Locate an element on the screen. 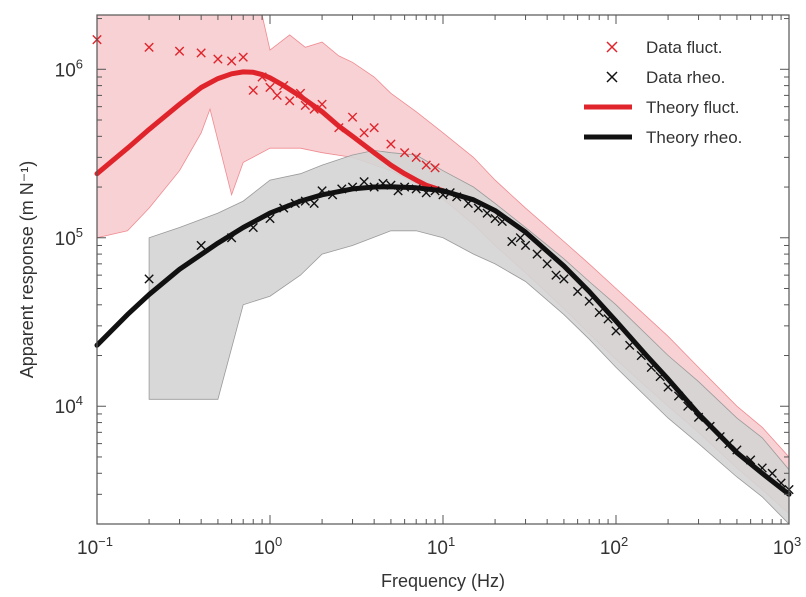 Image resolution: width=806 pixels, height=597 pixels. x-tick-label: 10¹ is located at coordinates (441, 546).